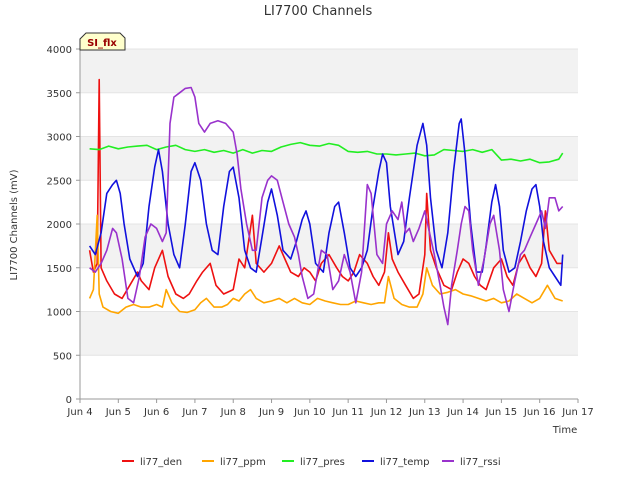 This screenshot has height=484, width=640. I want to click on x-tick-label: Jun 17, so click(577, 412).